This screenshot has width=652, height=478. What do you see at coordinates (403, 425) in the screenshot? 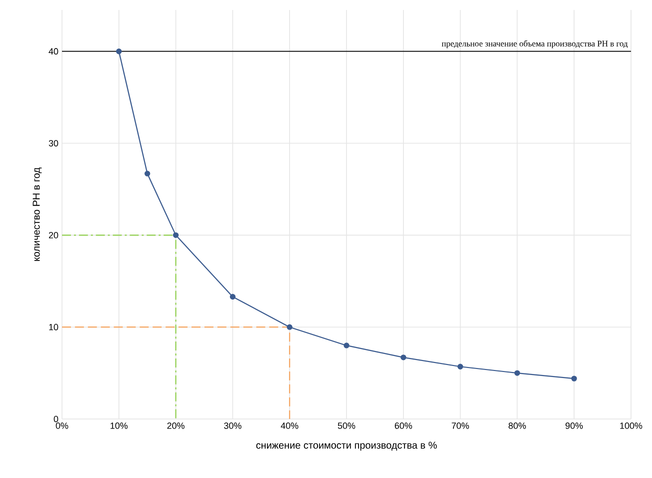
I see `x-tick-label: 60%` at bounding box center [403, 425].